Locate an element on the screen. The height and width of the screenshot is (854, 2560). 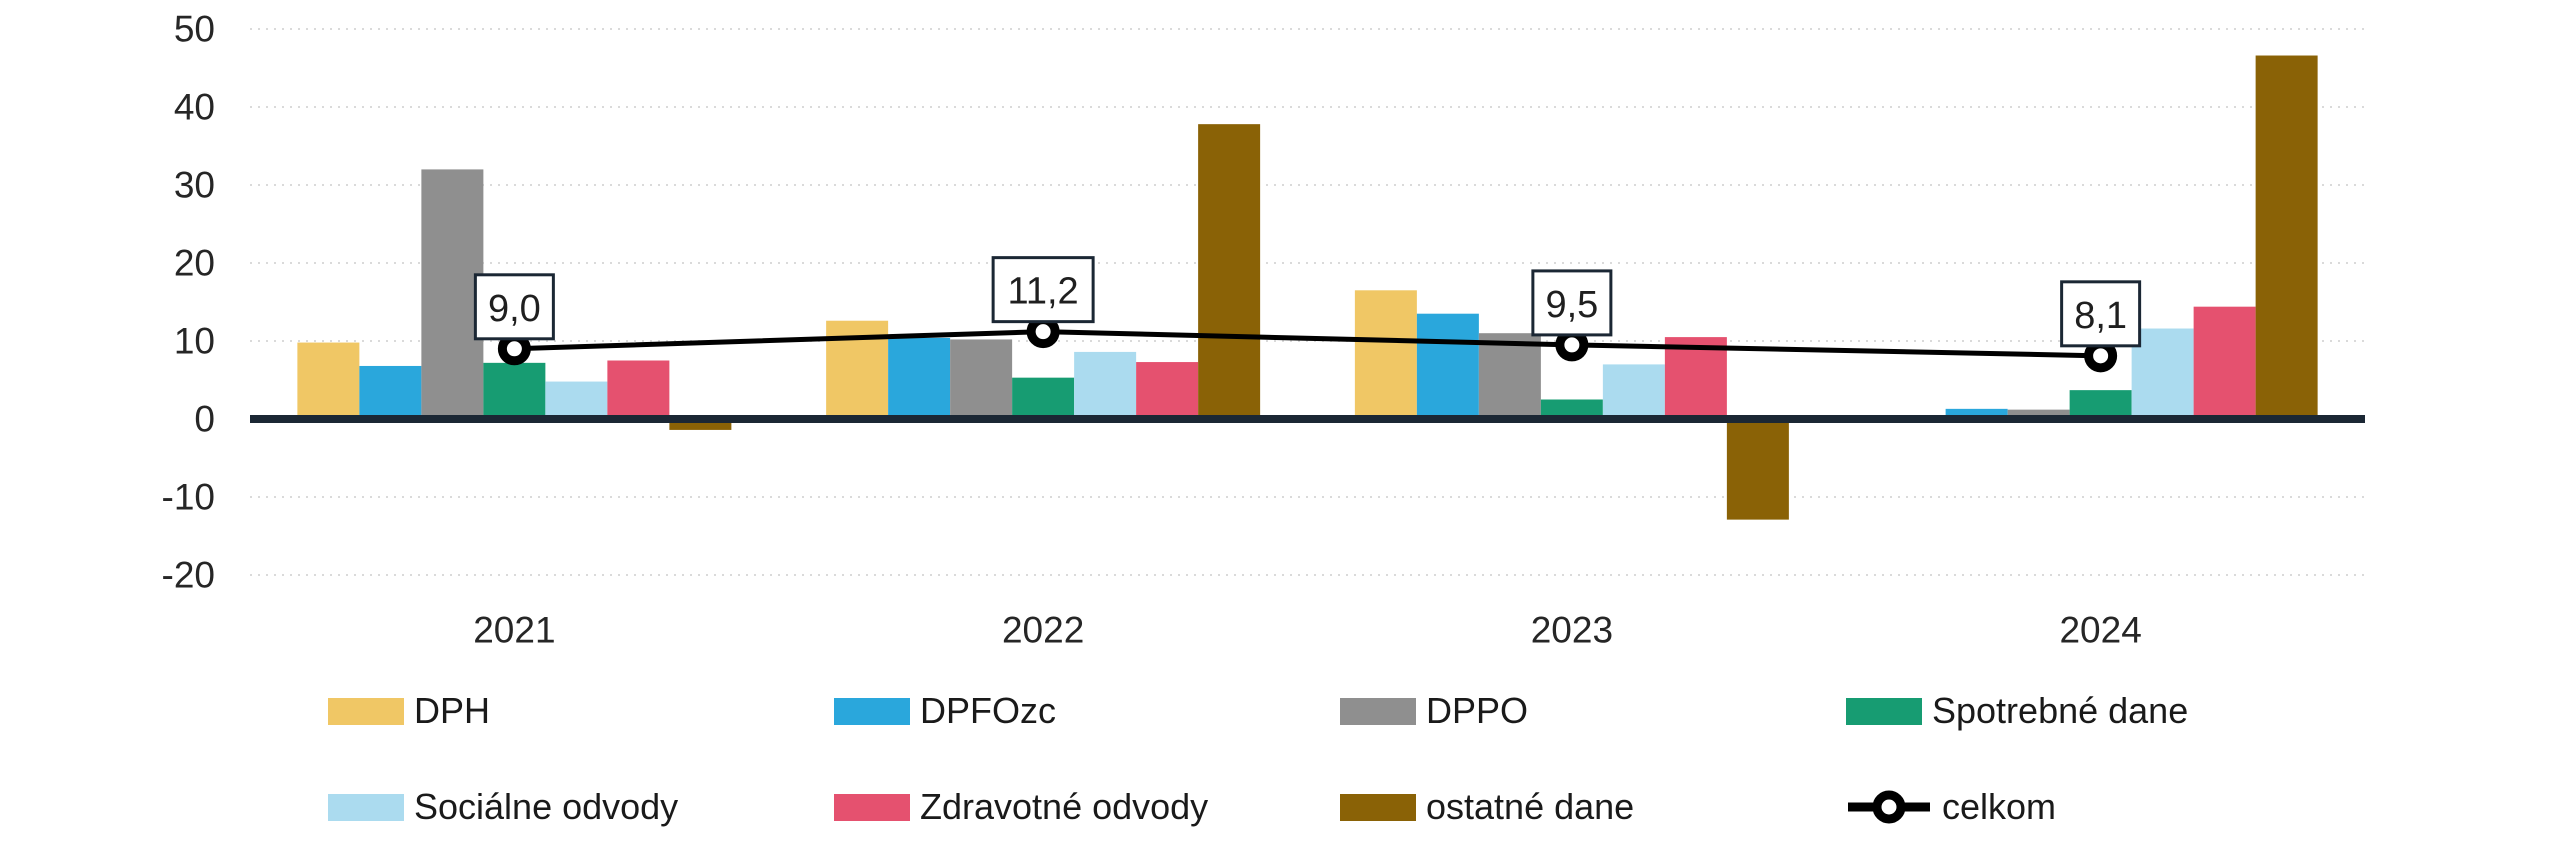
legend-label-spotrebne-dane: Spotrebné dane is located at coordinates (2060, 710).